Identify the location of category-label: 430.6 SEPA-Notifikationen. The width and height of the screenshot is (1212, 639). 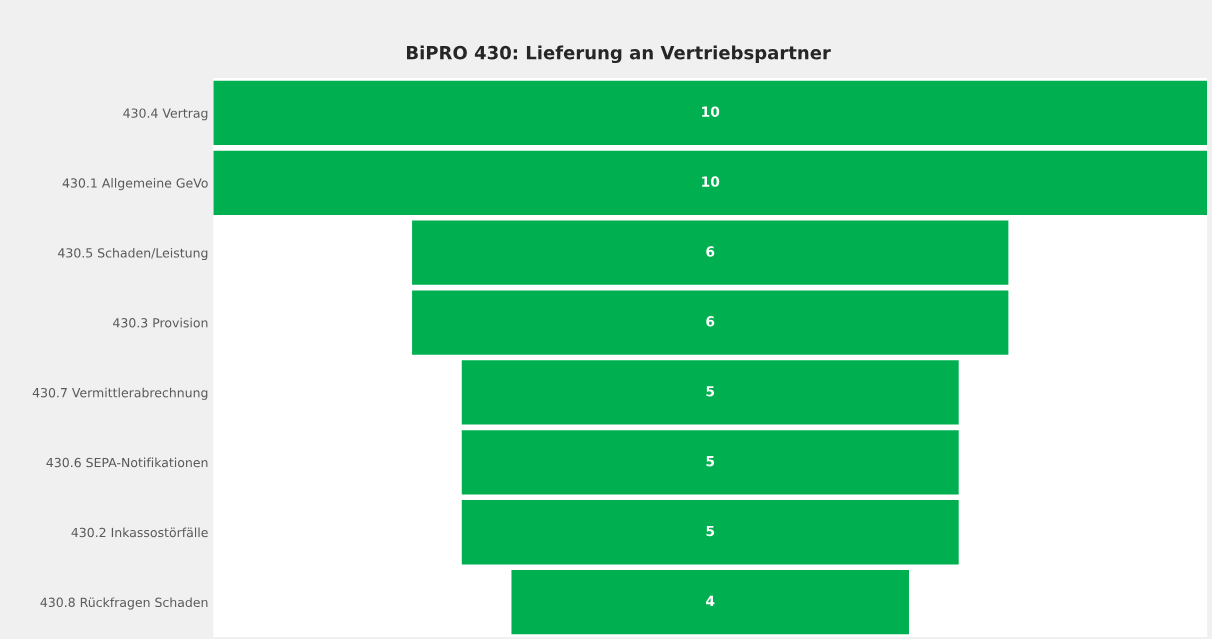
(127, 462).